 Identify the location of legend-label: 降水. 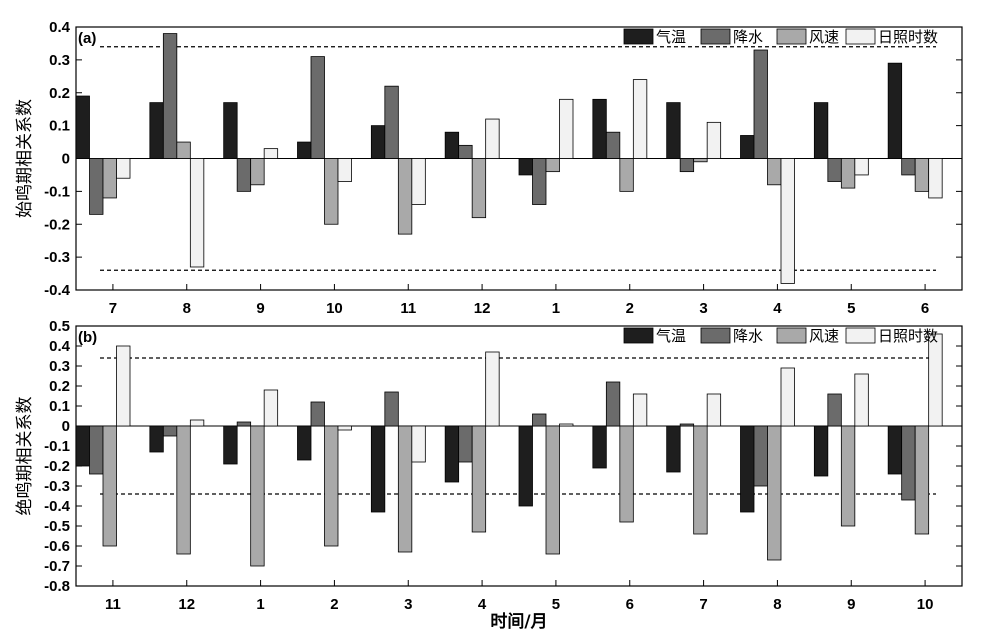
(748, 37).